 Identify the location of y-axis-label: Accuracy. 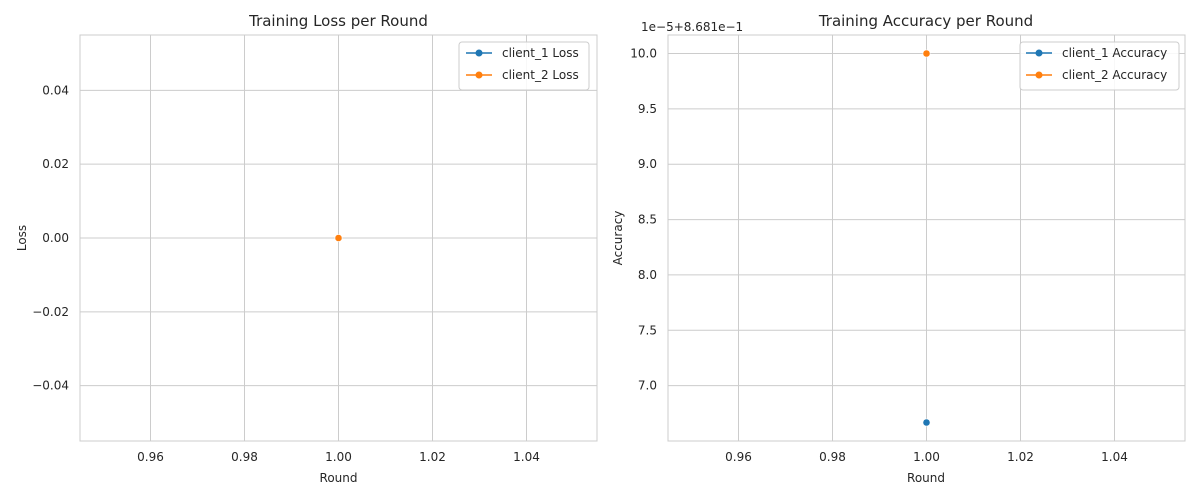
(618, 238).